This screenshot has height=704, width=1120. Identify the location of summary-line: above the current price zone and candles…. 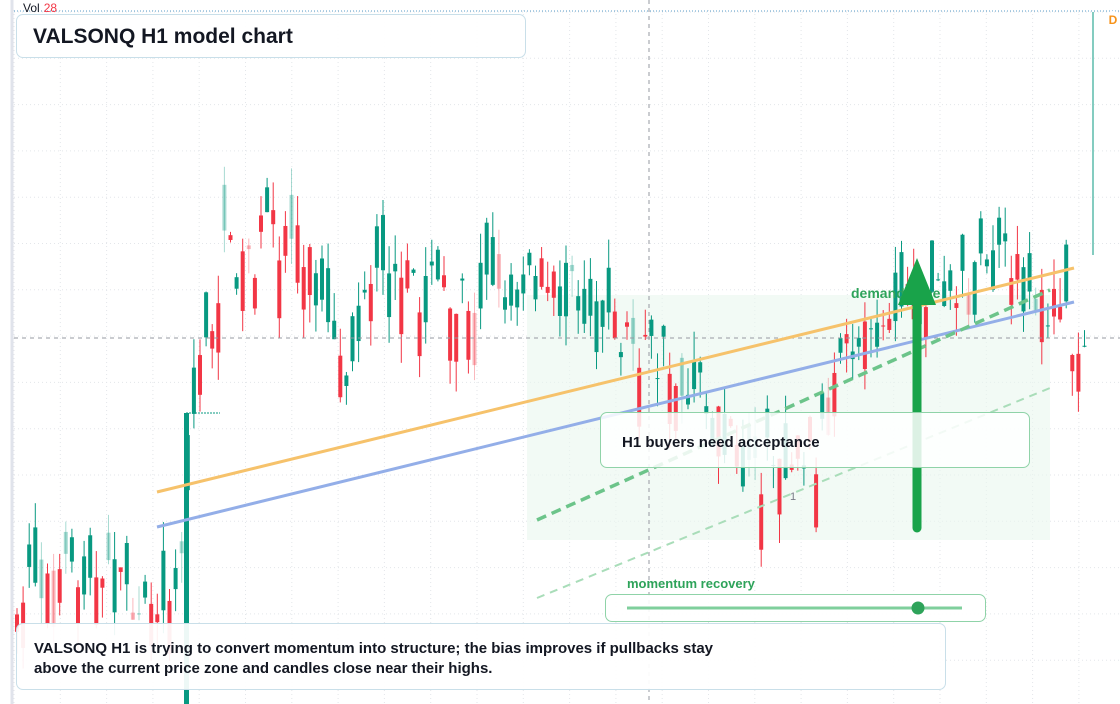
(263, 668).